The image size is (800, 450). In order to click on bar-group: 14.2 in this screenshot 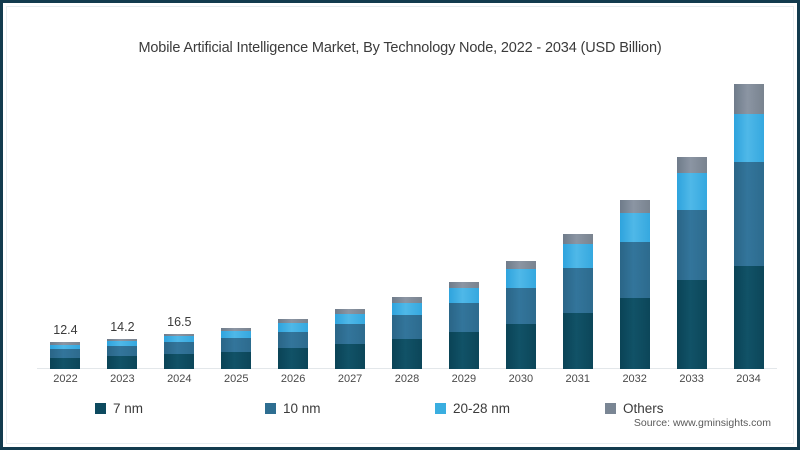, I will do `click(122, 219)`.